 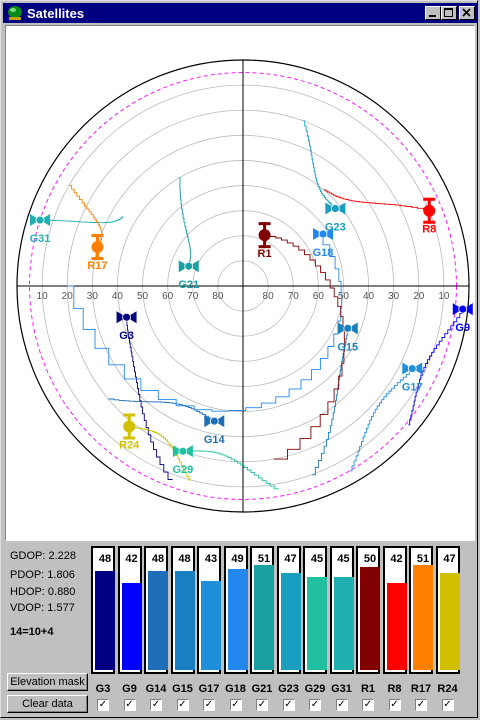 What do you see at coordinates (323, 243) in the screenshot?
I see `satellite-marker: G18` at bounding box center [323, 243].